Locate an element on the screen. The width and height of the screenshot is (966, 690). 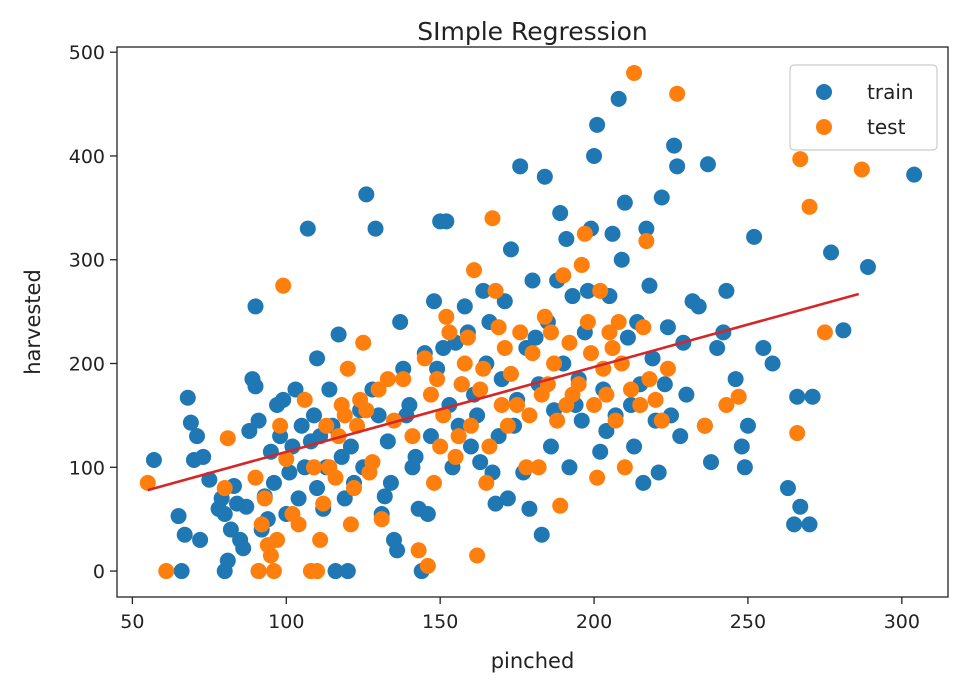
legend-marker-test is located at coordinates (824, 127).